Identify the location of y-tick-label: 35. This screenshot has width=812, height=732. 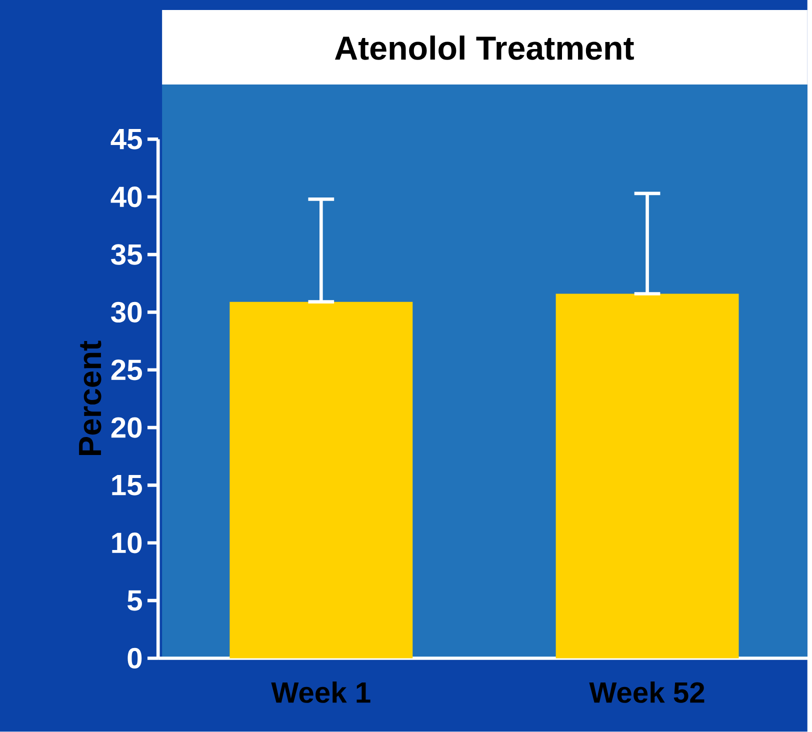
(126, 254).